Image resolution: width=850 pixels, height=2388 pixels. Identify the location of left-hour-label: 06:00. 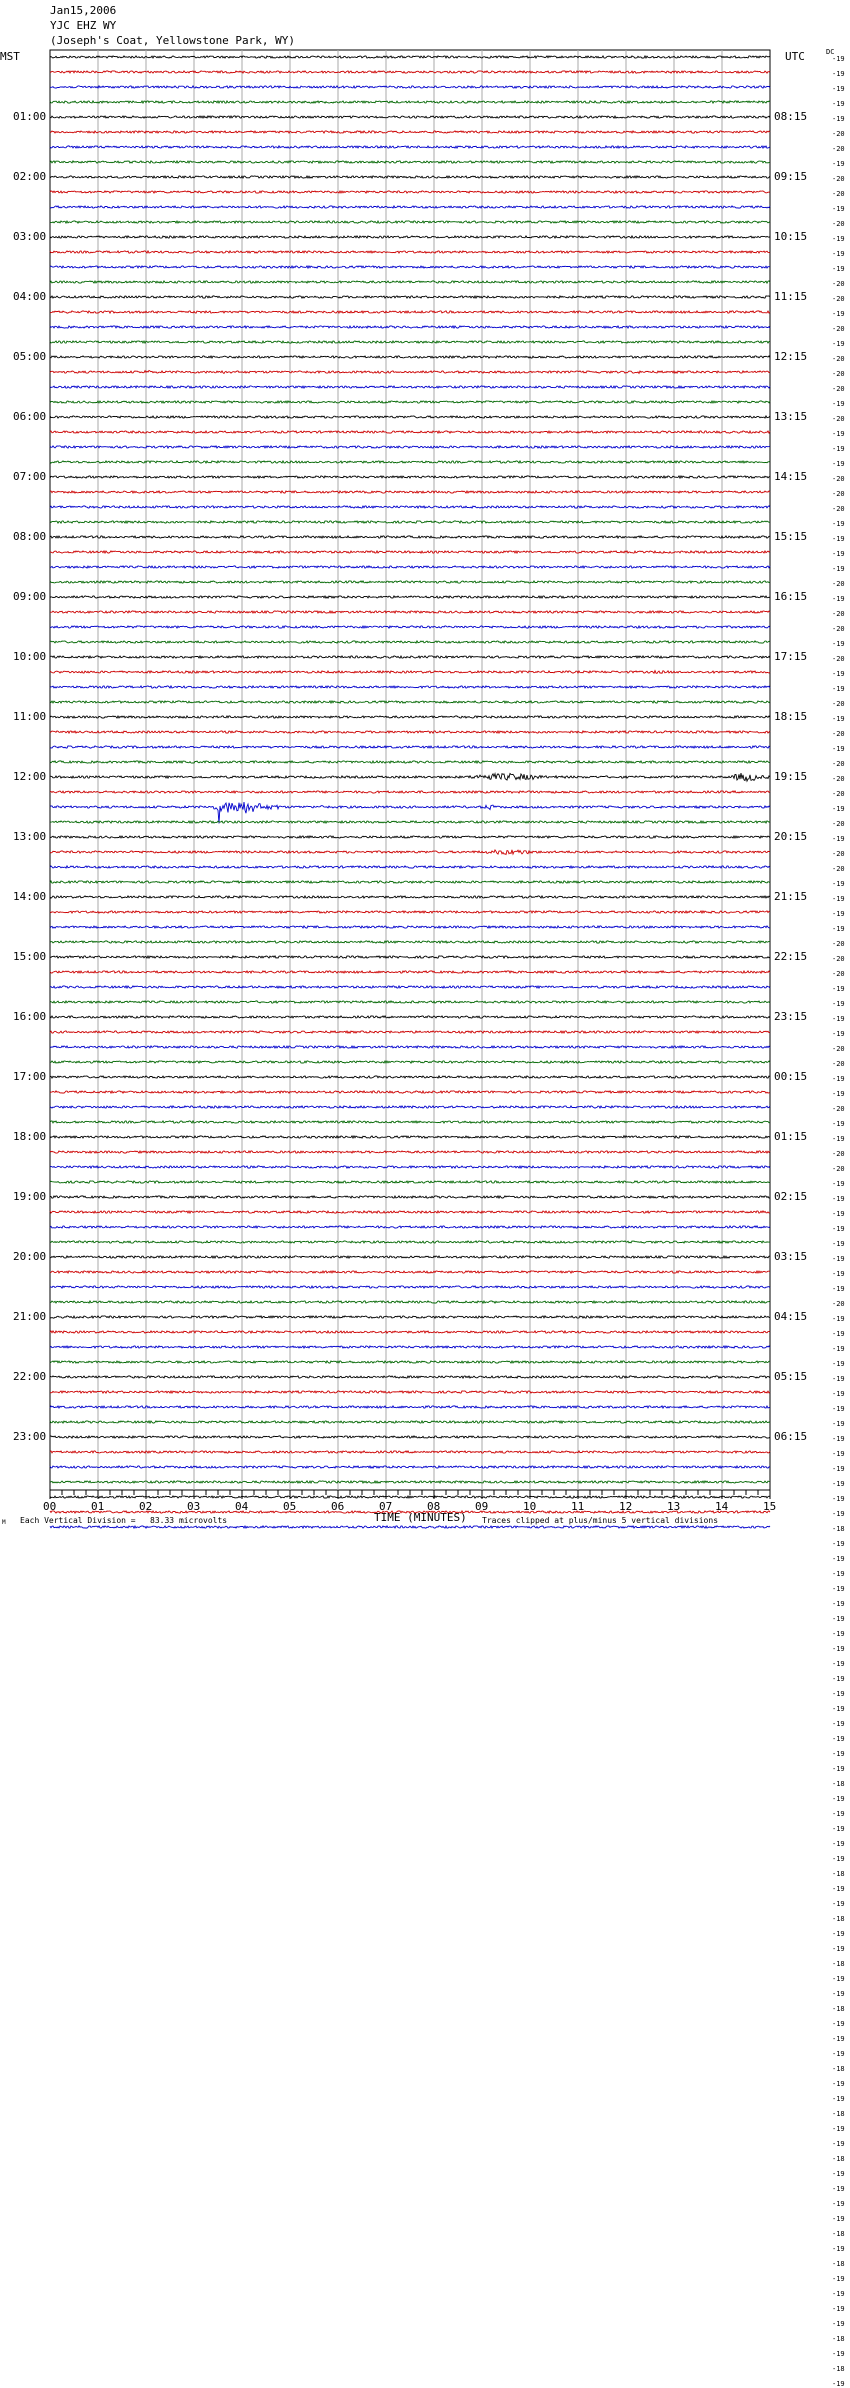
(30, 416).